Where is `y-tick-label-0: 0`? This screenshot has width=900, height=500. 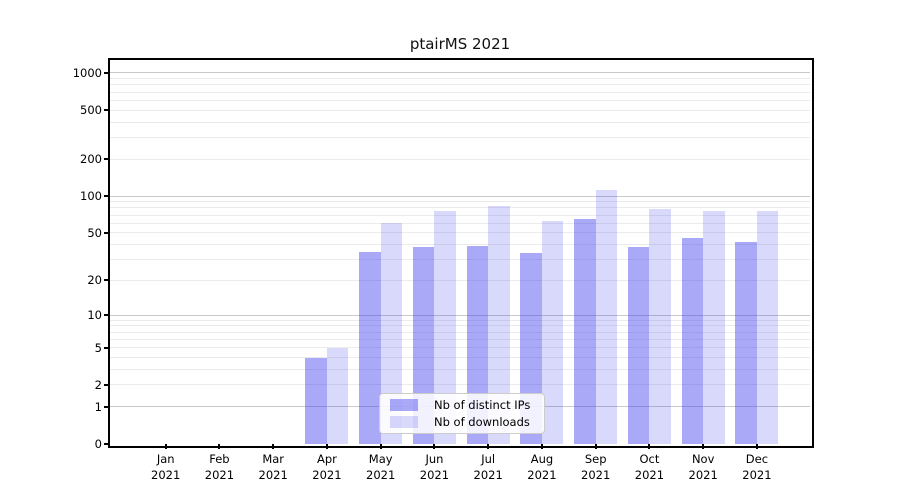
y-tick-label-0: 0 is located at coordinates (98, 444).